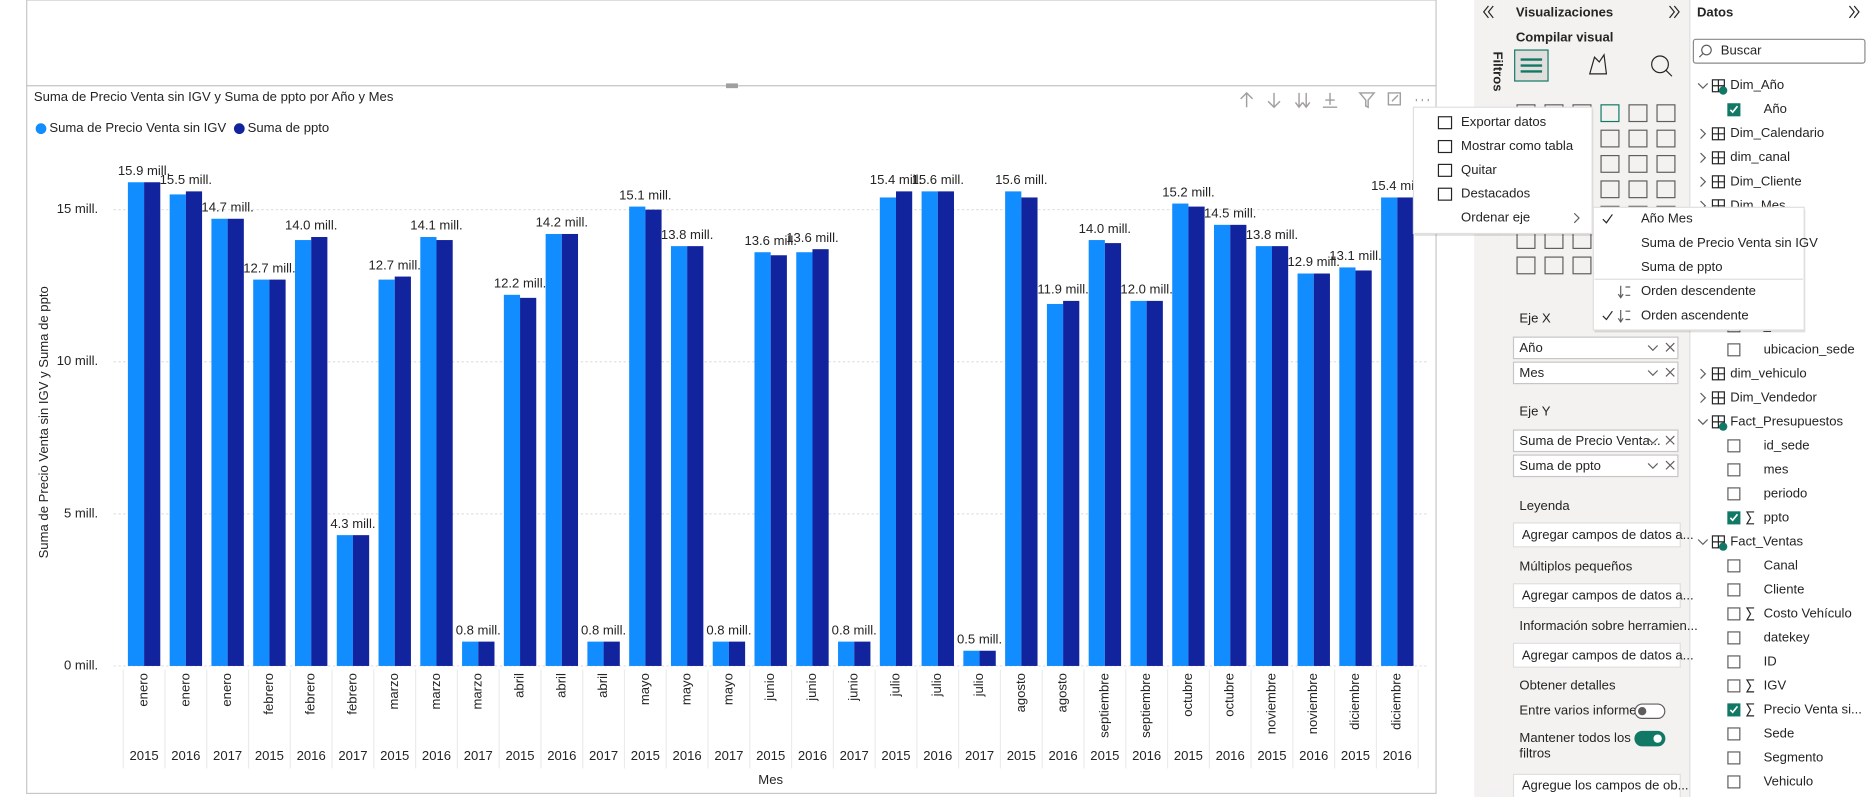 The width and height of the screenshot is (1869, 797). I want to click on menu-item-label: Exportar datos, so click(1504, 121).